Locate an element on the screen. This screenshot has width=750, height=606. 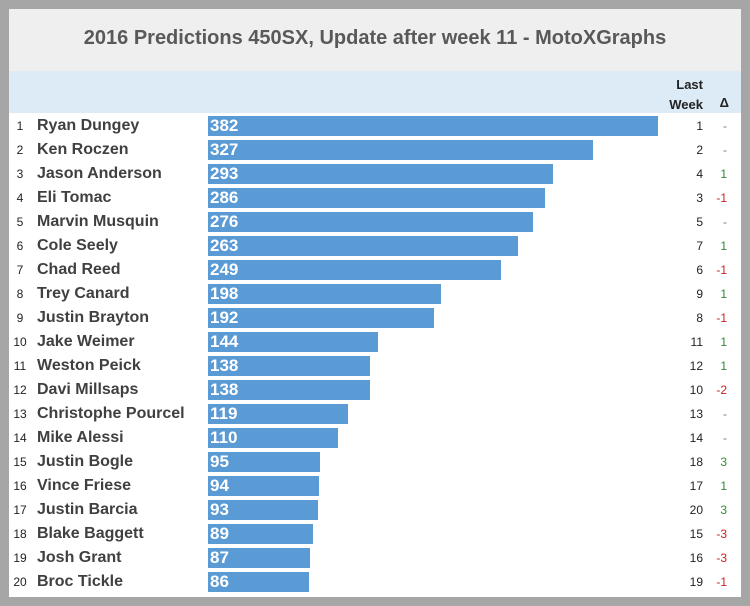
name: Blake Baggett is located at coordinates (90, 533).